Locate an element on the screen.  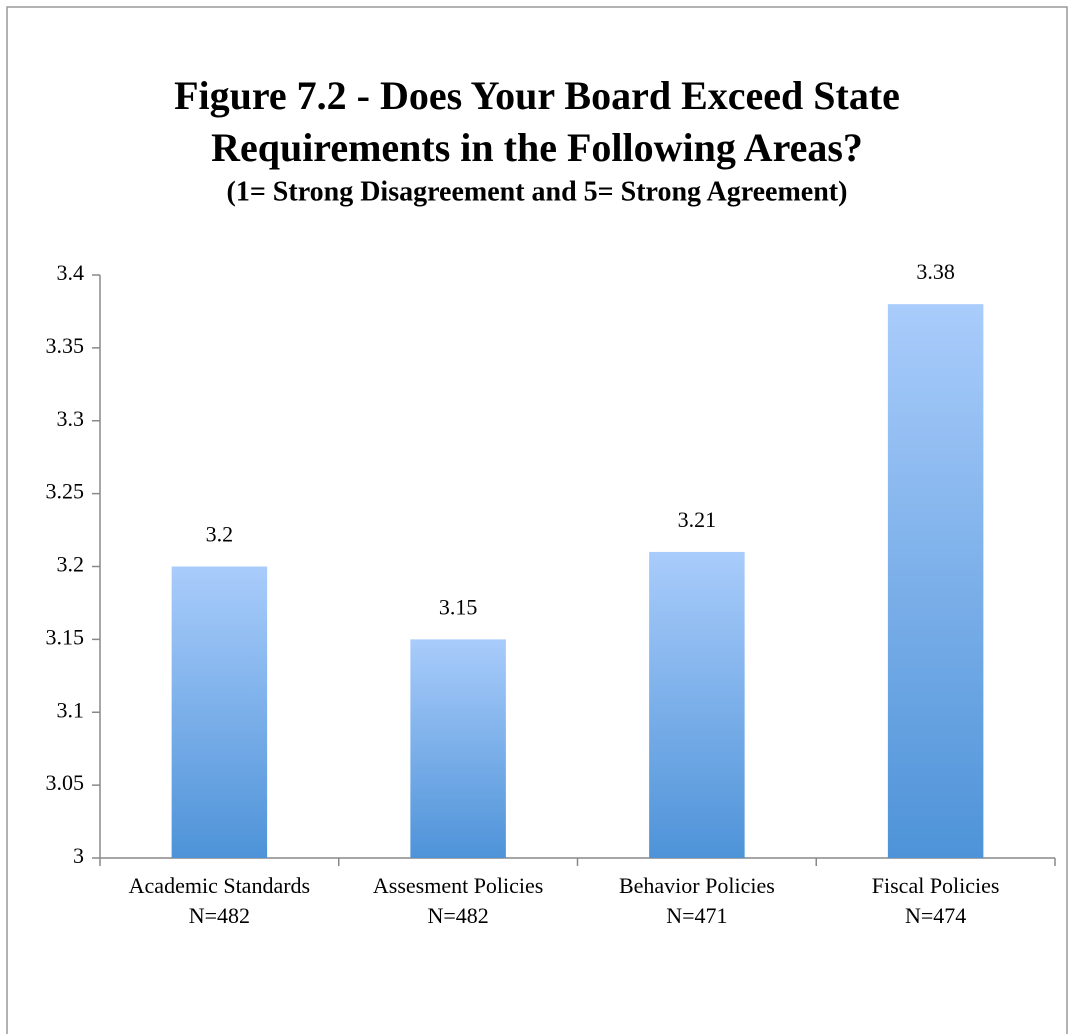
data-label: 3.2 is located at coordinates (220, 534).